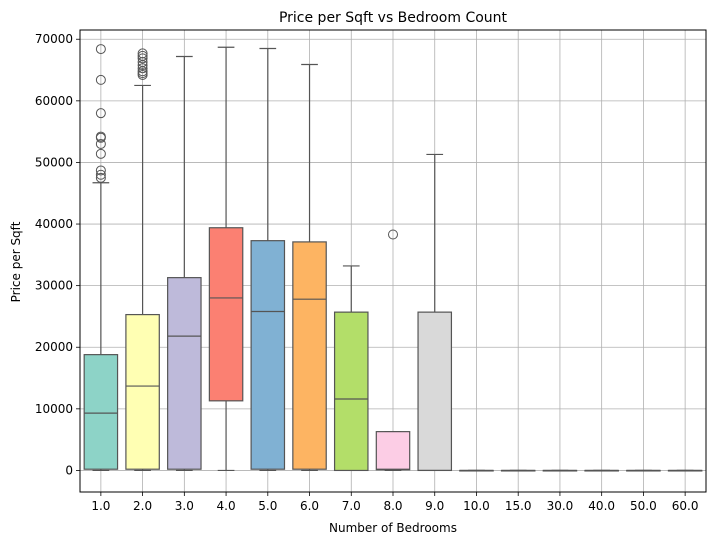  What do you see at coordinates (54, 347) in the screenshot?
I see `y-tick-label: 20000` at bounding box center [54, 347].